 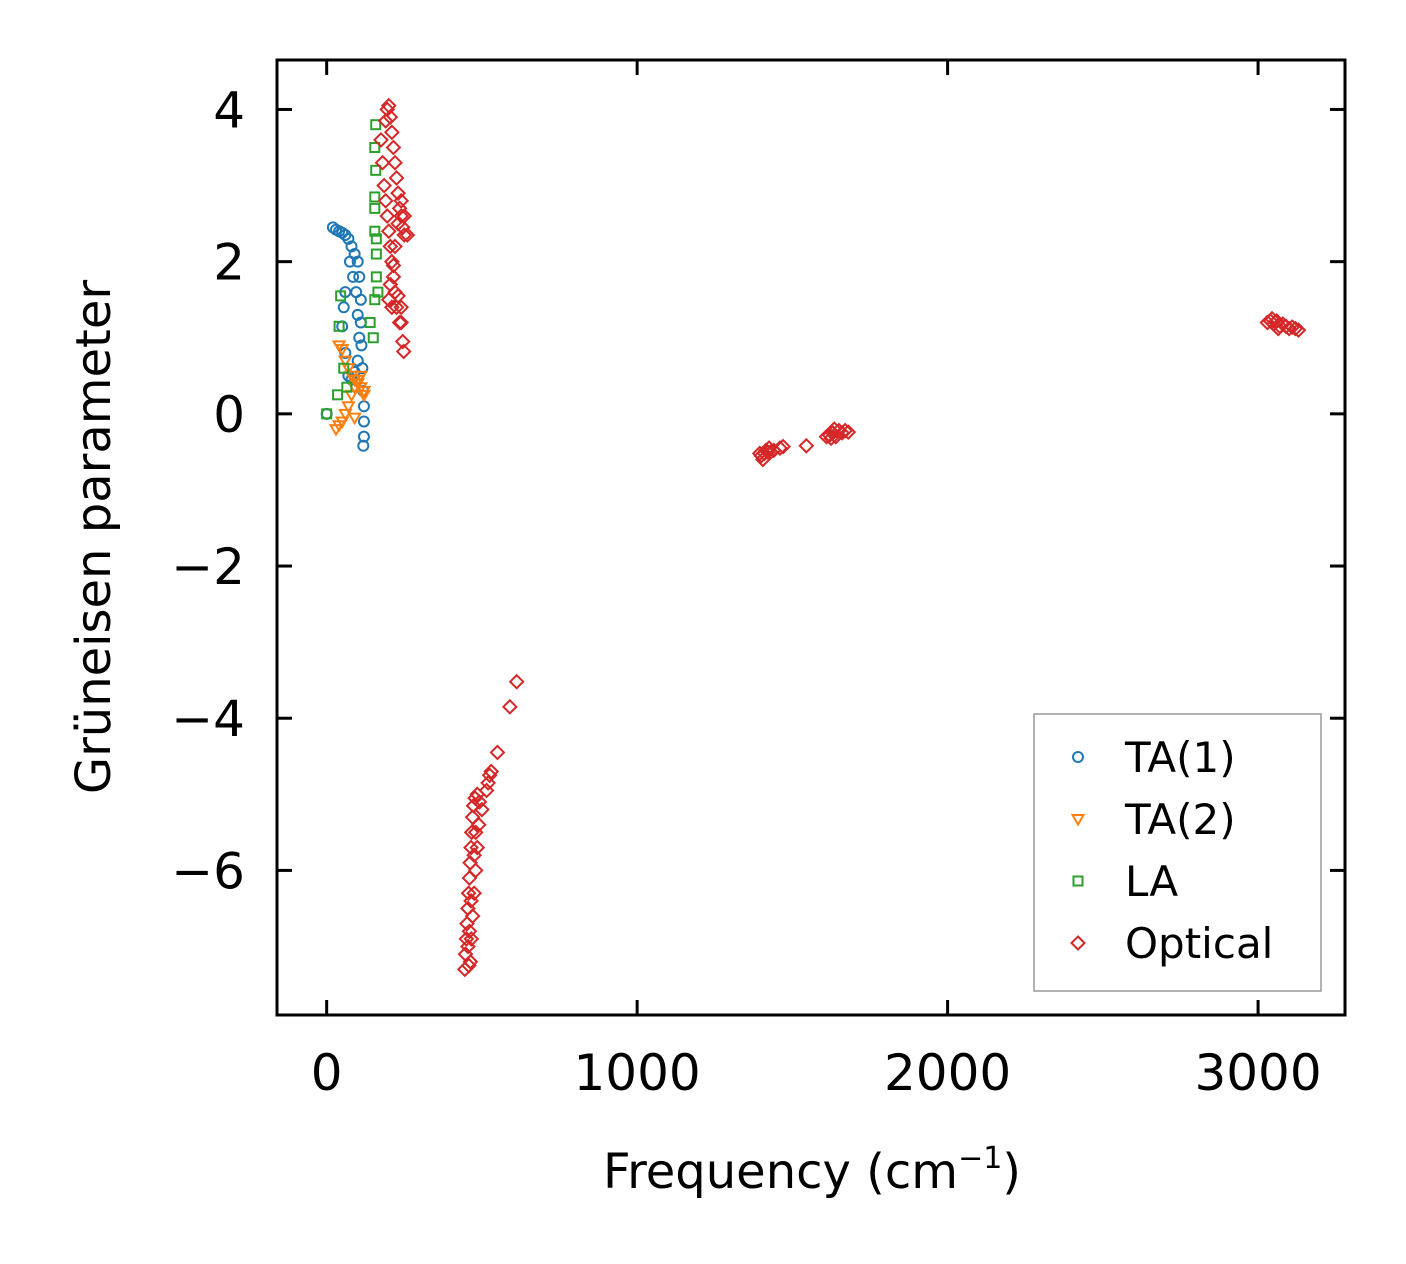 I want to click on y-tick-label: −4, so click(x=208, y=719).